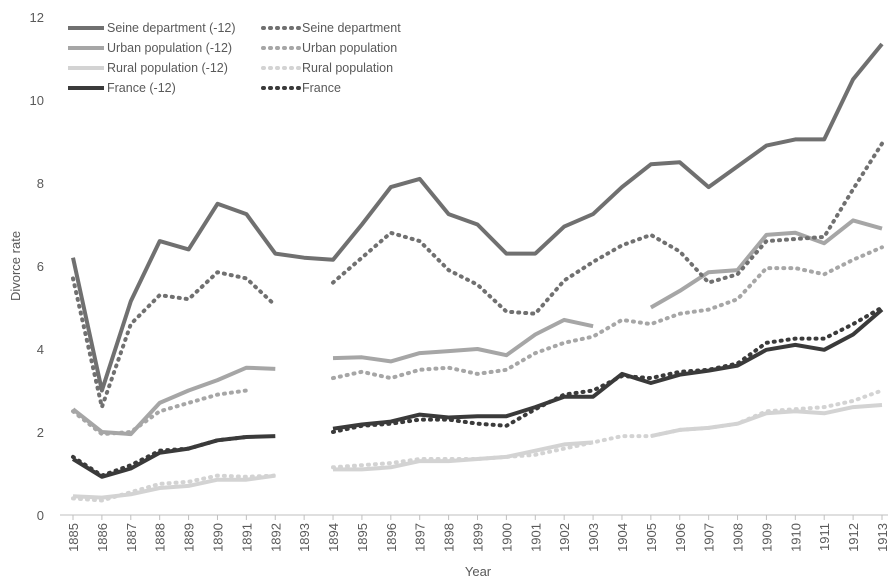 This screenshot has height=583, width=890. Describe the element at coordinates (853, 537) in the screenshot. I see `x-tick-label: 1912` at that location.